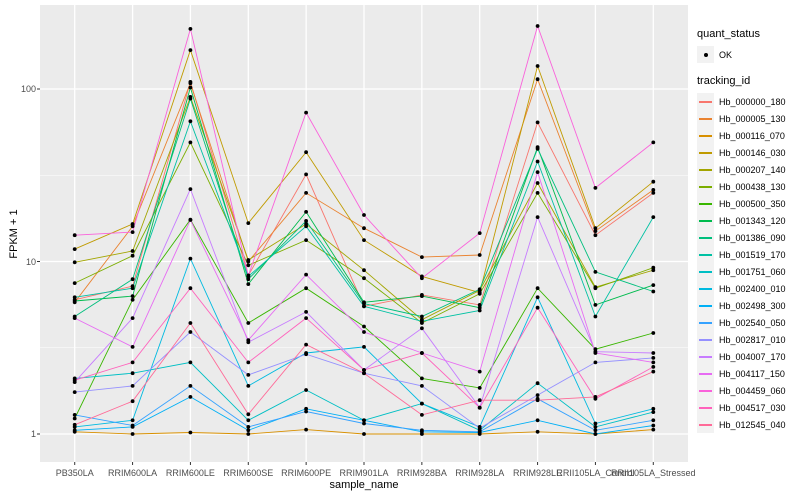 The image size is (800, 500). What do you see at coordinates (747, 390) in the screenshot?
I see `legend-entry: Hb_004459_060` at bounding box center [747, 390].